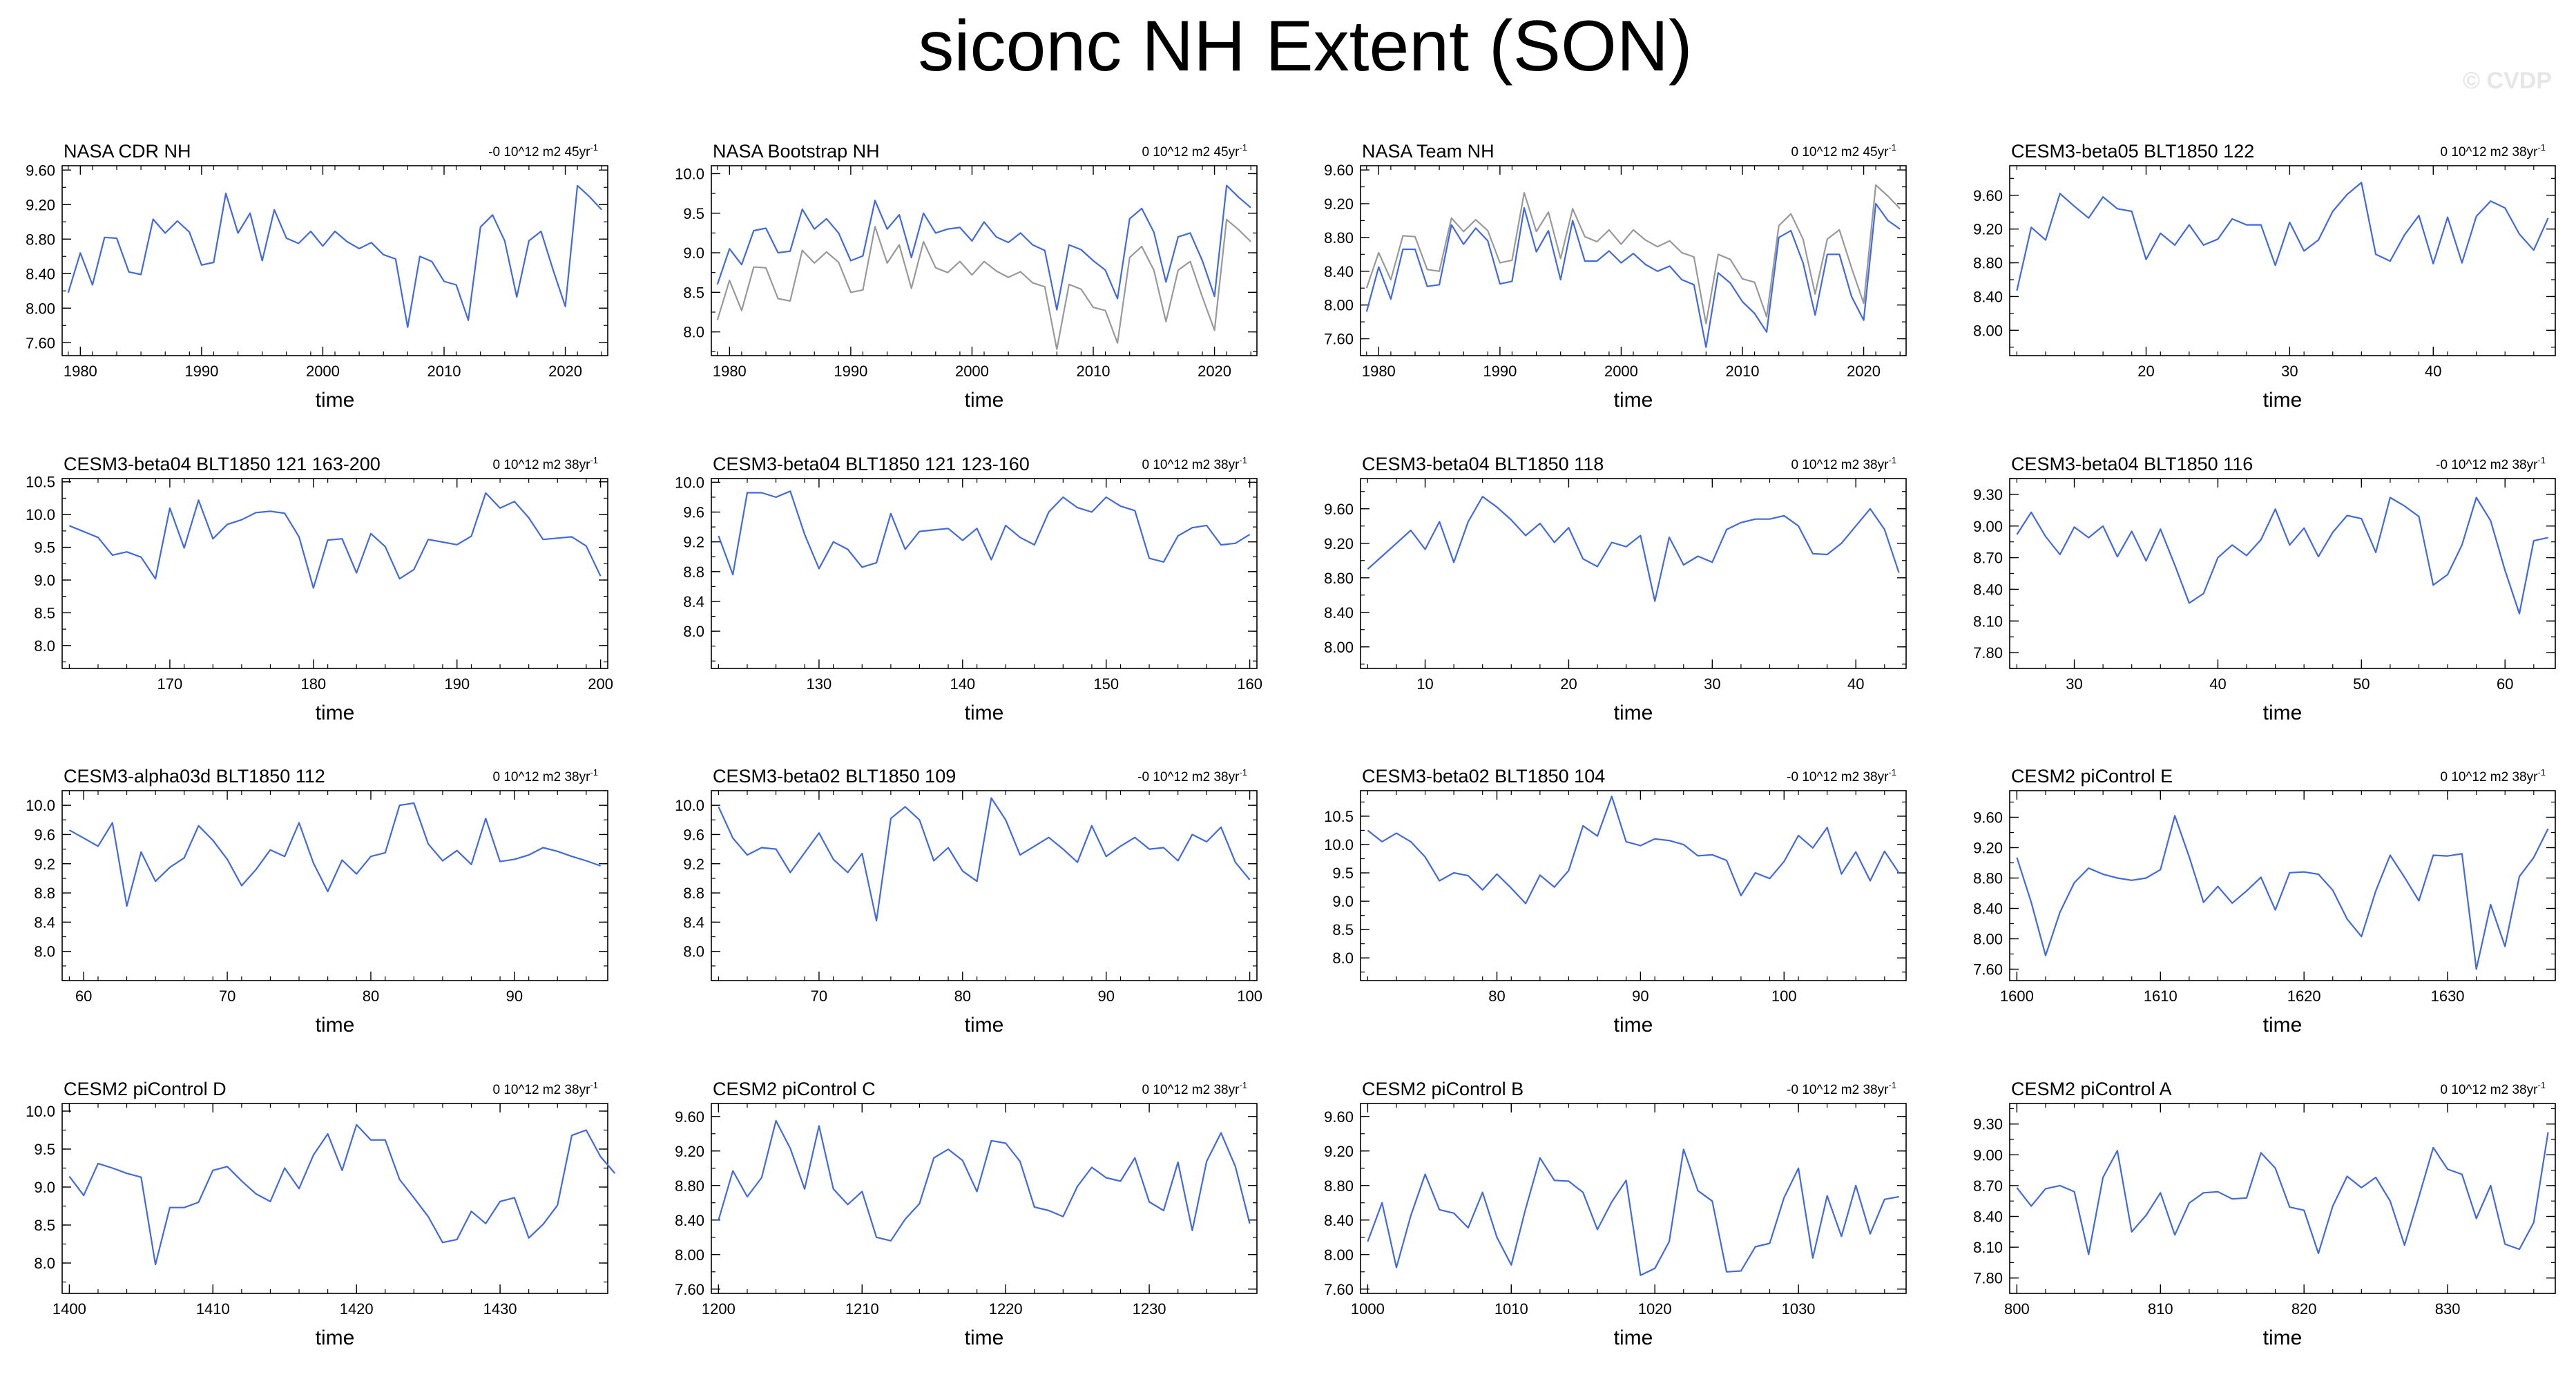 The image size is (2576, 1388). I want to click on x-tick-label: 1000, so click(1368, 1309).